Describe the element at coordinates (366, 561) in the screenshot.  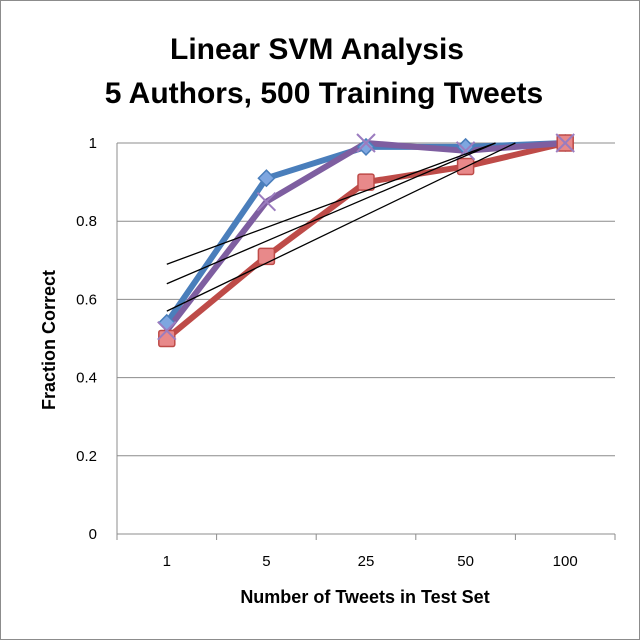
I see `x-tick-label: 25` at that location.